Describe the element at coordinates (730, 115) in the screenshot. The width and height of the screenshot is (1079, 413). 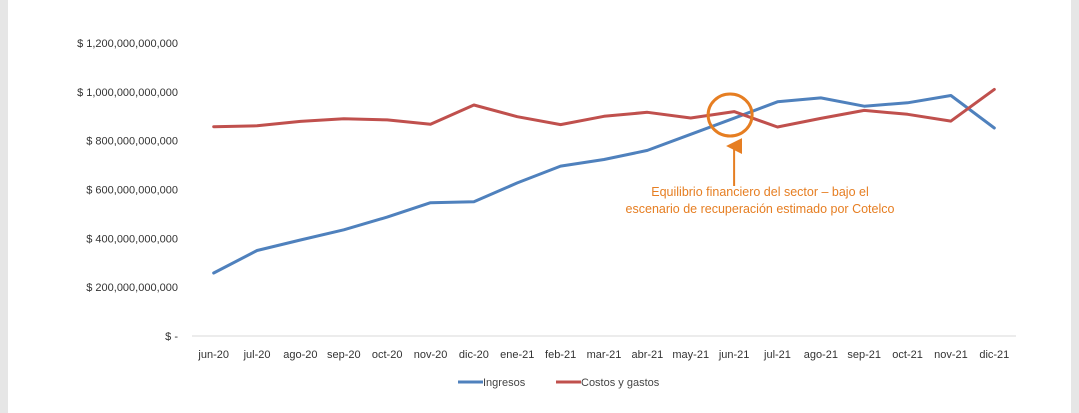
I see `annotation-circle` at that location.